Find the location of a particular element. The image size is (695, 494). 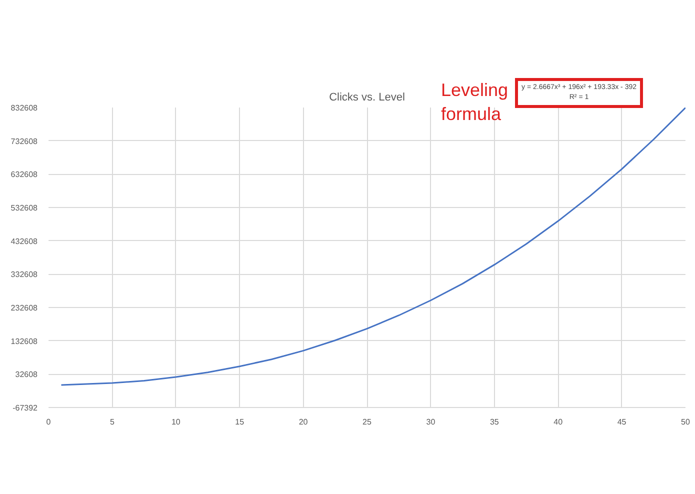

x-tick-label: 15 is located at coordinates (240, 422).